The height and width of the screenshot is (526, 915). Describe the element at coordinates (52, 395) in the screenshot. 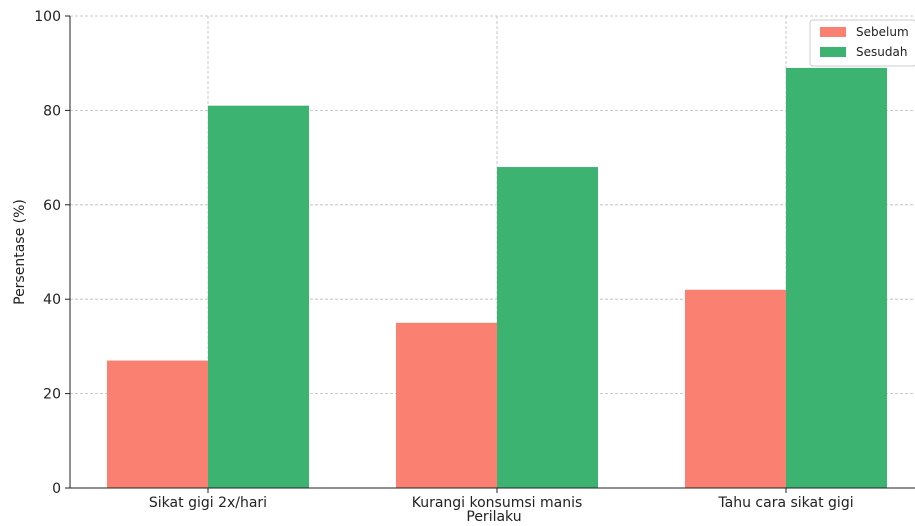

I see `y-tick-label: 20` at that location.